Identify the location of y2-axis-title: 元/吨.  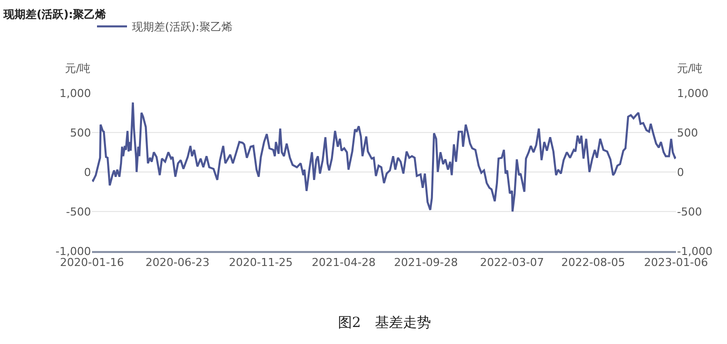
(690, 68).